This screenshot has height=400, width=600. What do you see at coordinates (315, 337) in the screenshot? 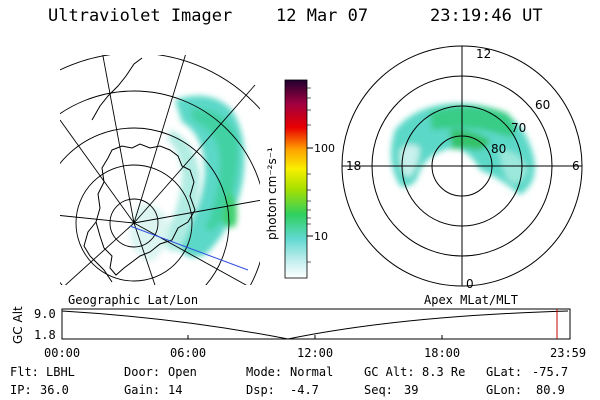
I see `gc-alt-xticks` at bounding box center [315, 337].